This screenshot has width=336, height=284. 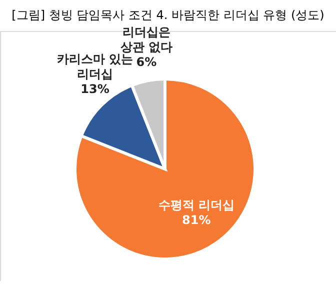 I want to click on slice-label: 카리스마 있는 리더십, so click(x=95, y=66).